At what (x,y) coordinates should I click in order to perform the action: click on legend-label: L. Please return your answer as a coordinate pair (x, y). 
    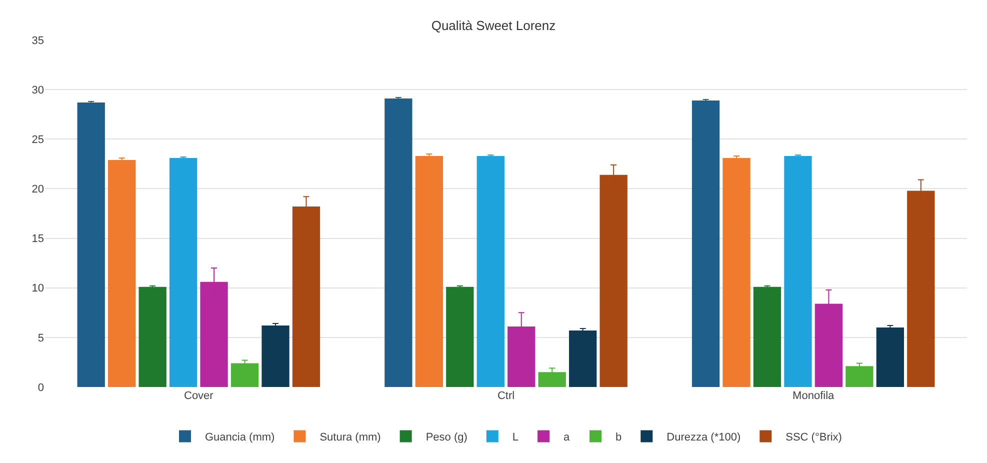
    Looking at the image, I should click on (515, 437).